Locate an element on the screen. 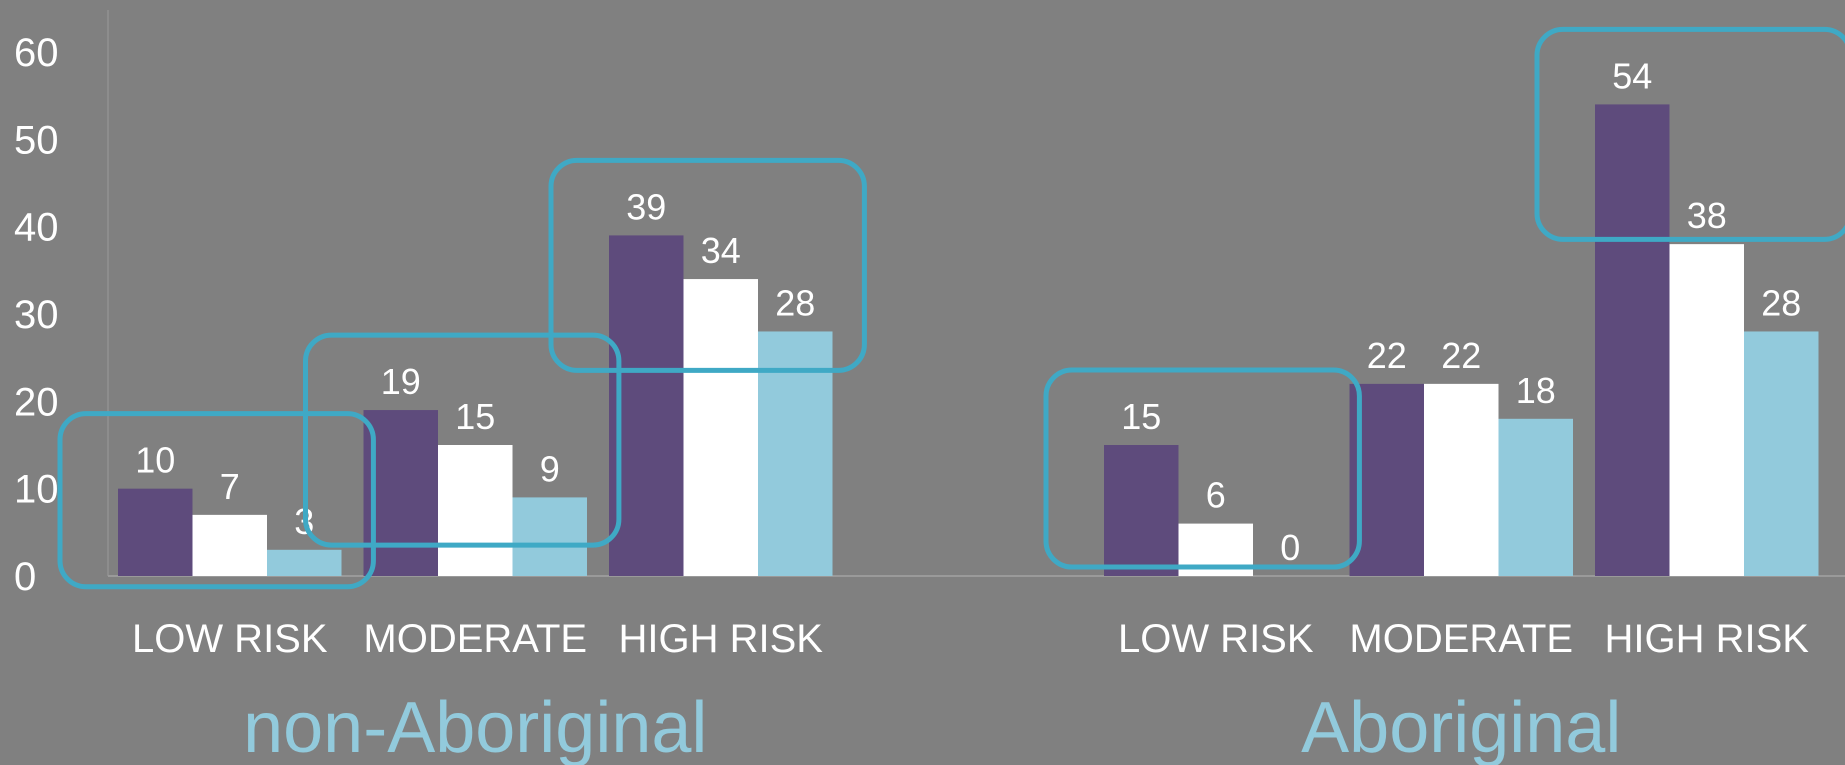  data-label: 7 is located at coordinates (230, 486).